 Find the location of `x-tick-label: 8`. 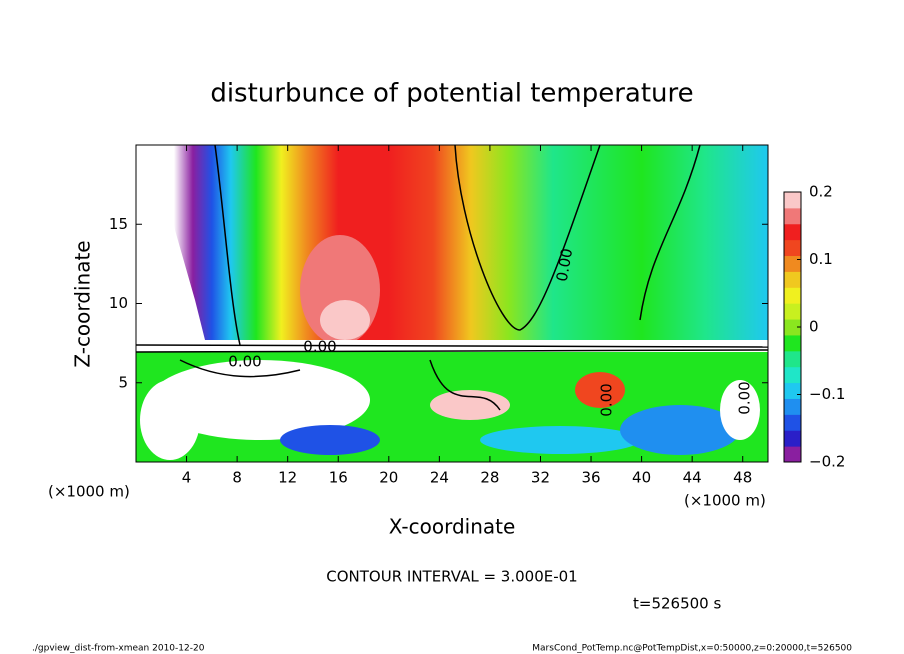

x-tick-label: 8 is located at coordinates (237, 478).